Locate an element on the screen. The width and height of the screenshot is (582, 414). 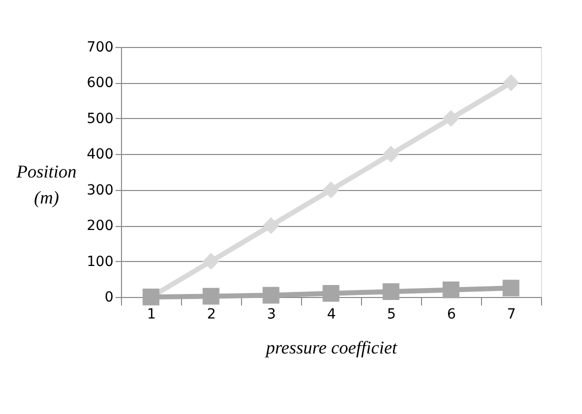
y-tick-label: 500 is located at coordinates (100, 118).